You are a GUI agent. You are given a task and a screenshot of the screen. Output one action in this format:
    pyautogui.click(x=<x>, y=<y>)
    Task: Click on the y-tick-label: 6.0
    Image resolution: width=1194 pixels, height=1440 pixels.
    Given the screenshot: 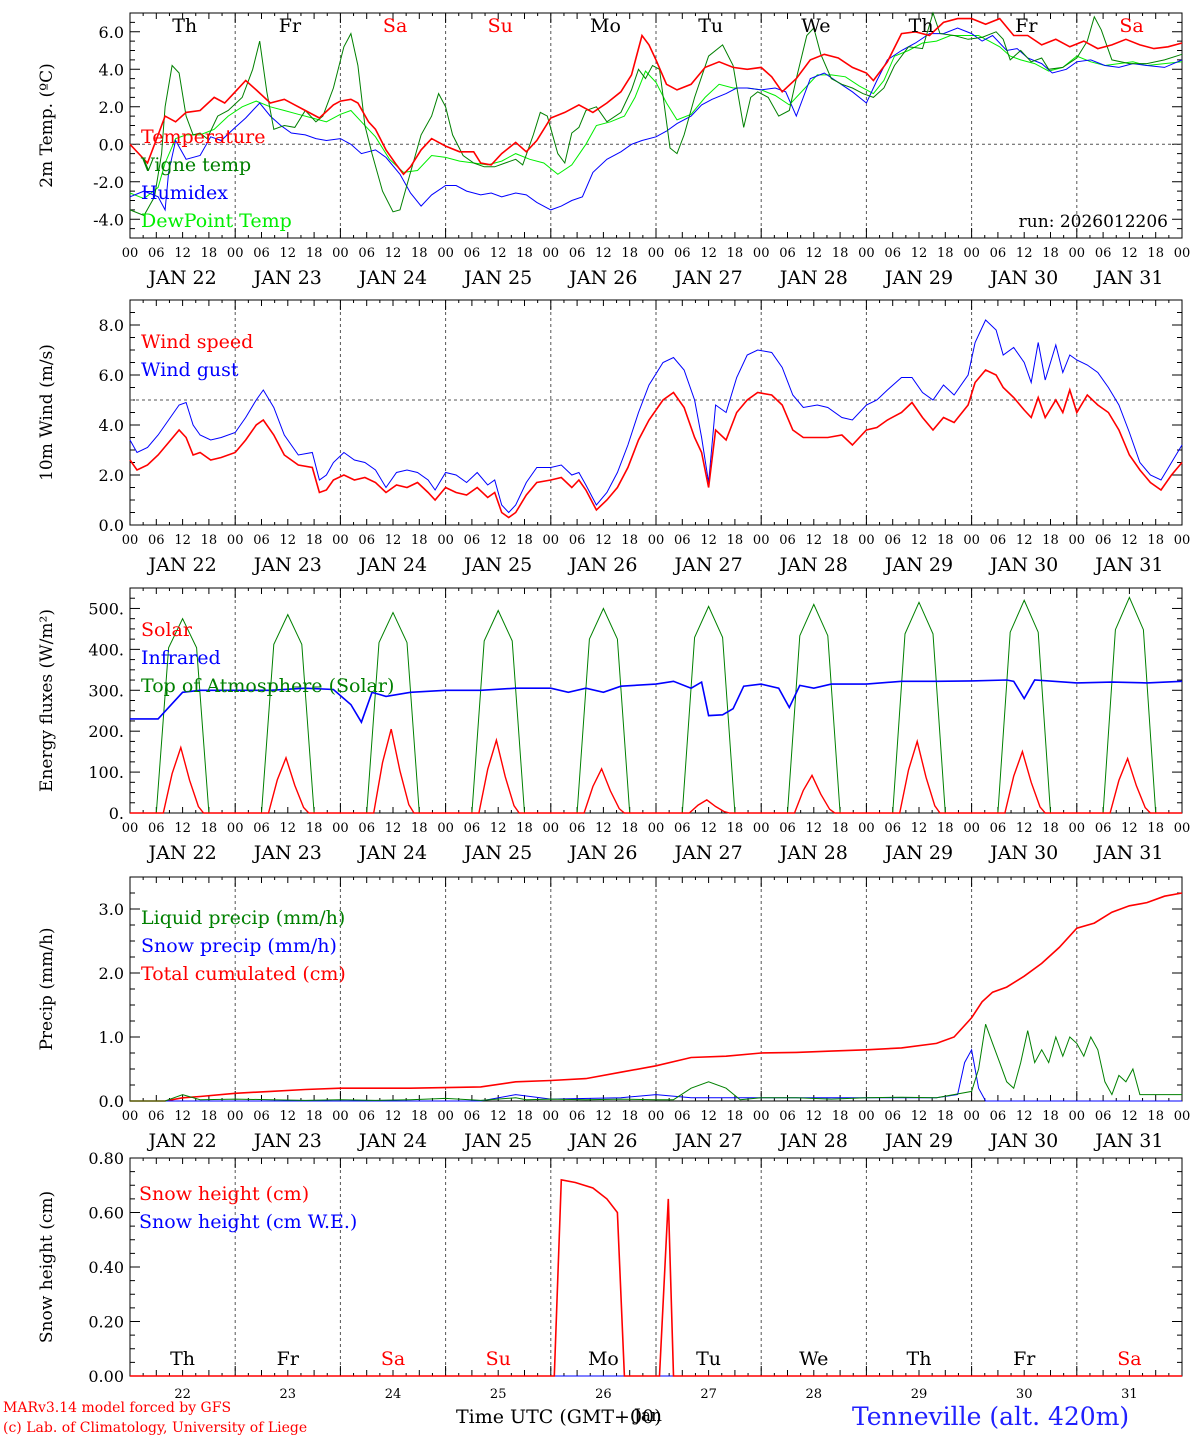 What is the action you would take?
    pyautogui.click(x=111, y=32)
    